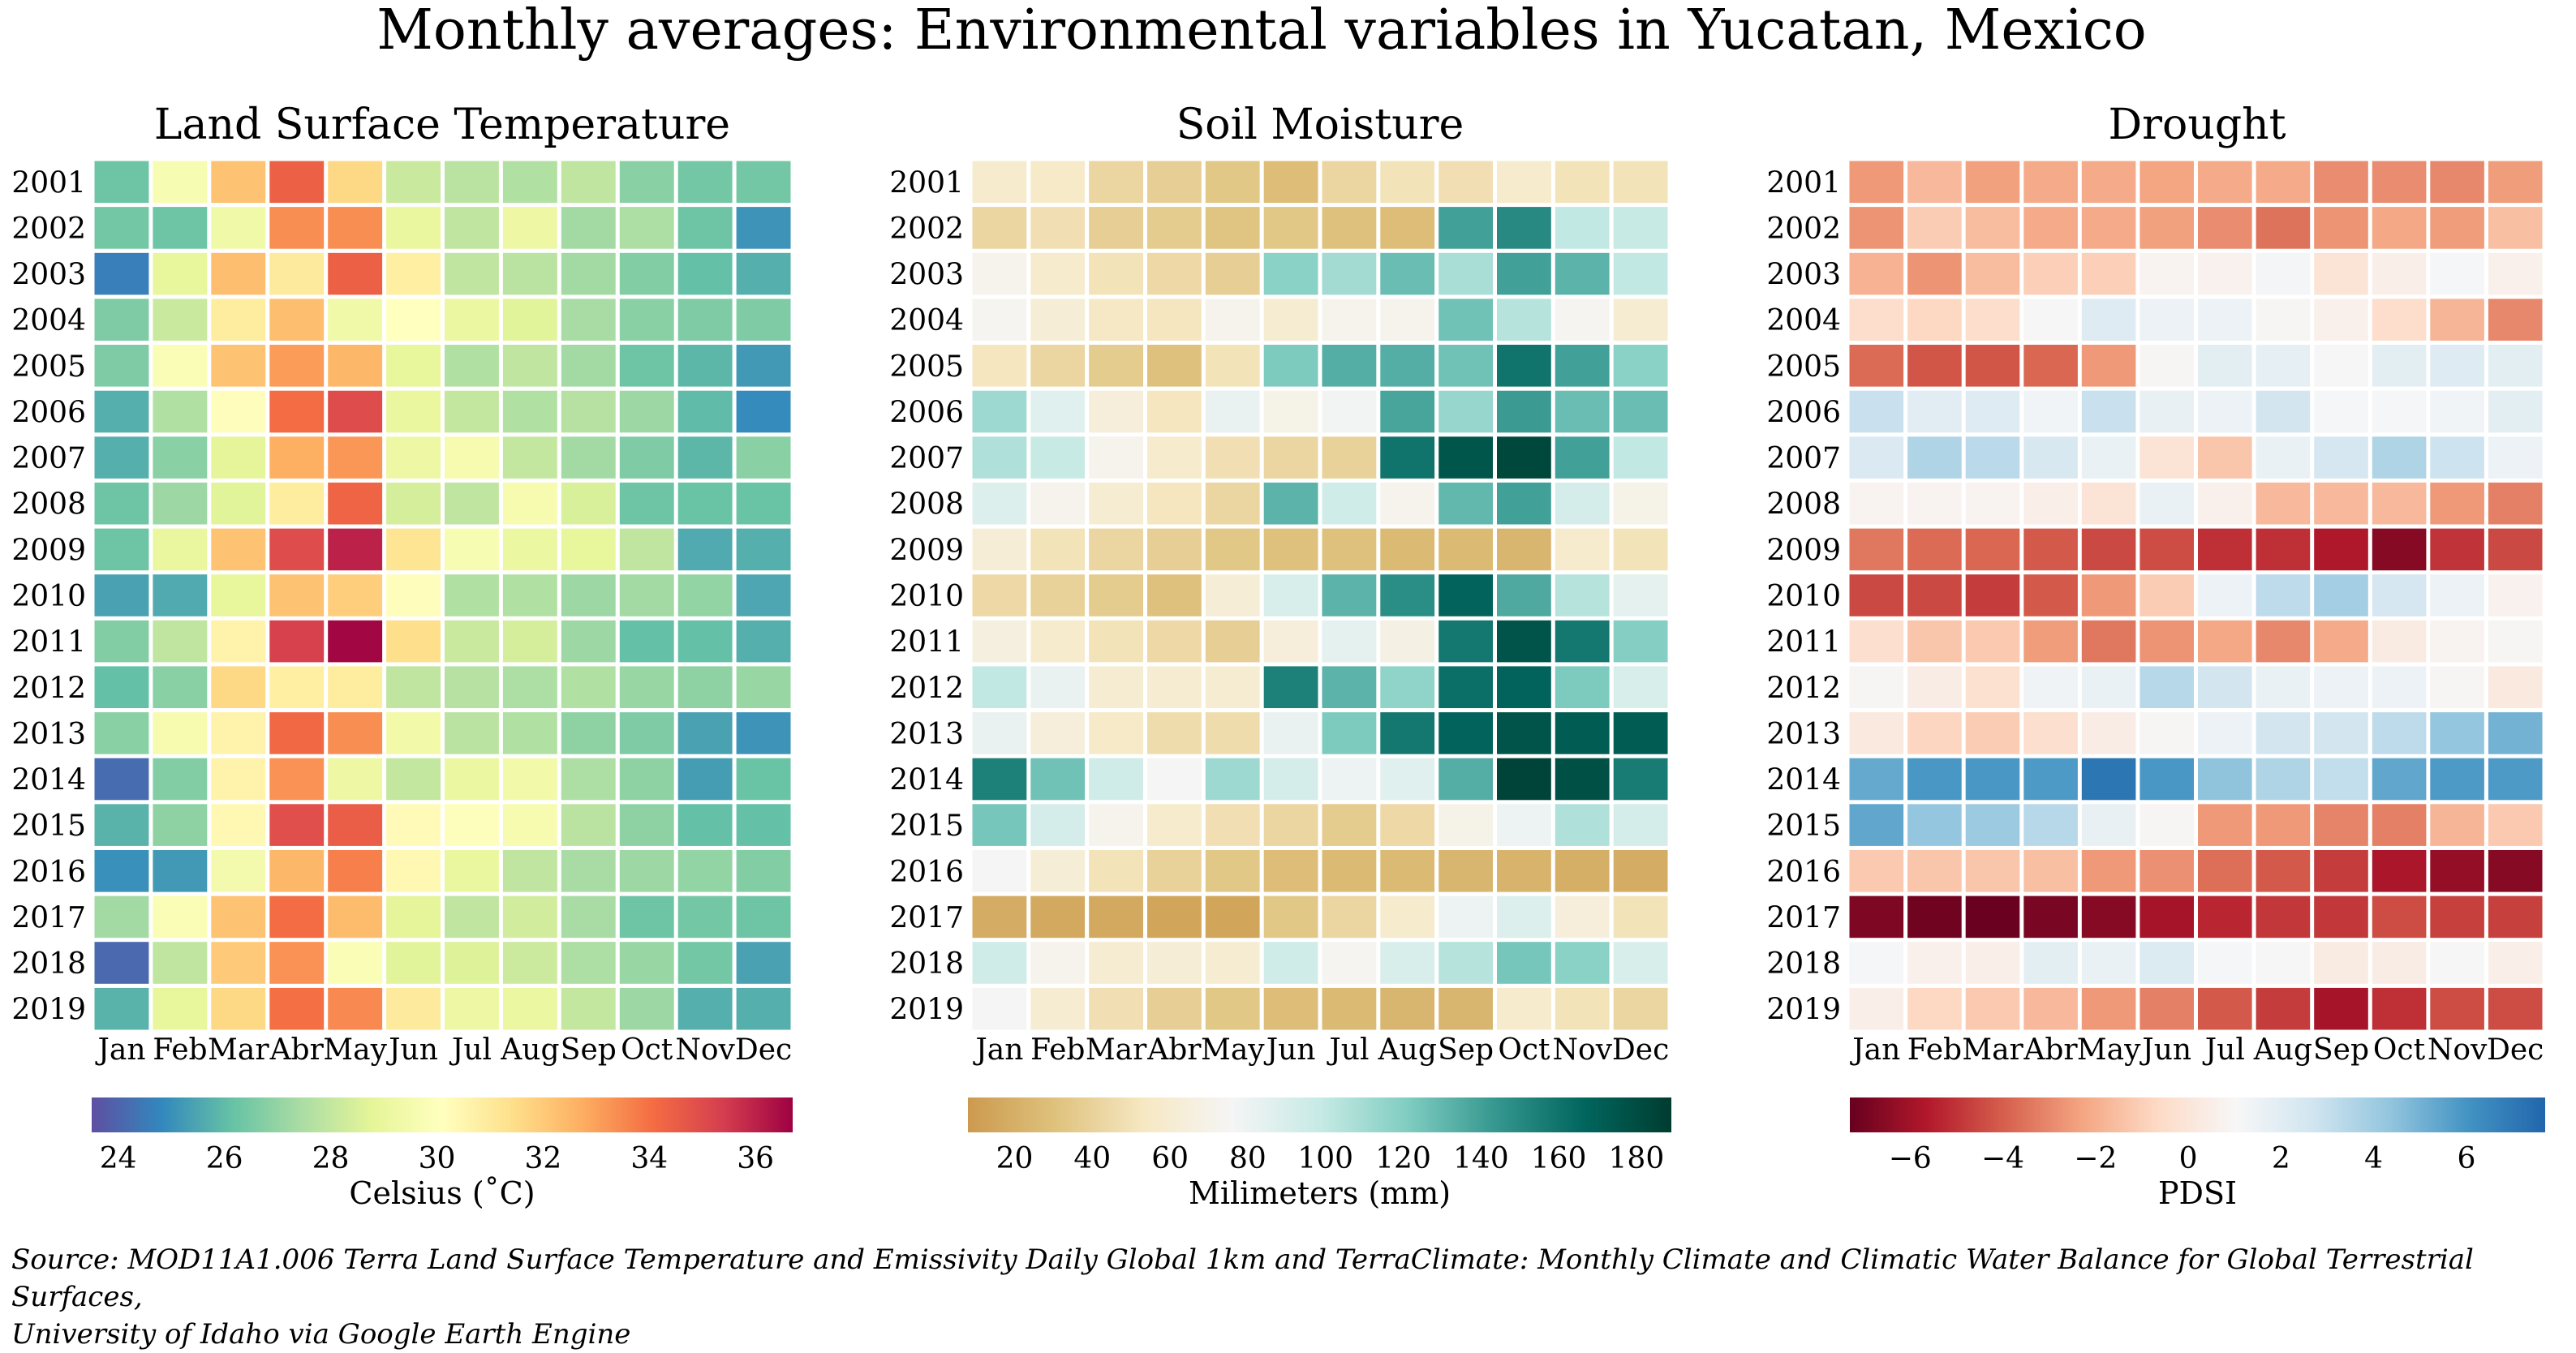  What do you see at coordinates (926, 688) in the screenshot?
I see `y-tick-label: 2012` at bounding box center [926, 688].